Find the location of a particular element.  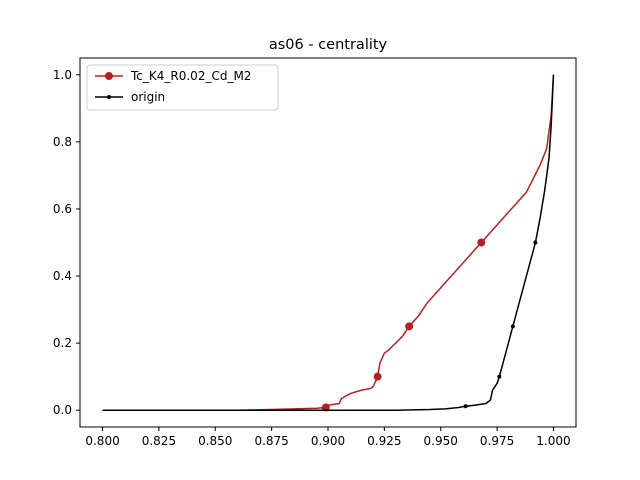

x-tick-label-8: 1.000 is located at coordinates (553, 441).